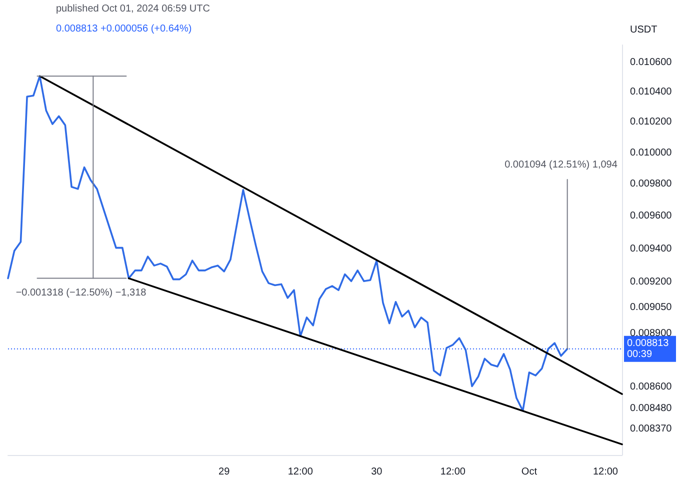 Image resolution: width=680 pixels, height=490 pixels. Describe the element at coordinates (81, 293) in the screenshot. I see `annotation: −0.001318 (−12.50%) −1,318` at that location.